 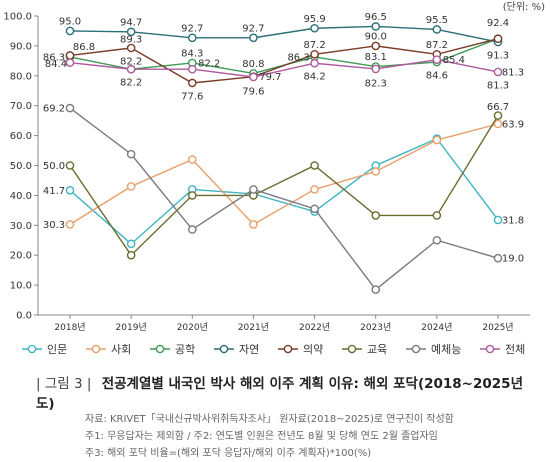 I want to click on y-tick-label: 0.0, so click(x=24, y=316).